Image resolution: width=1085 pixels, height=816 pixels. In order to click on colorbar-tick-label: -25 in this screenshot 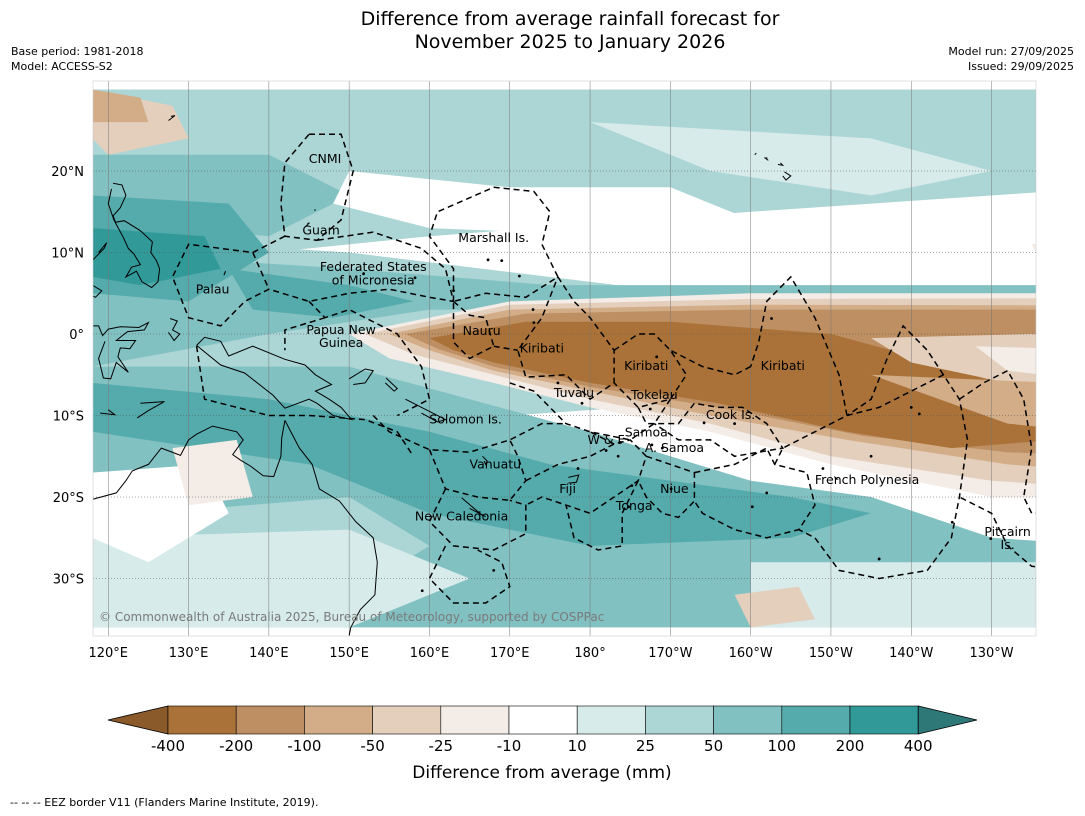, I will do `click(441, 746)`.